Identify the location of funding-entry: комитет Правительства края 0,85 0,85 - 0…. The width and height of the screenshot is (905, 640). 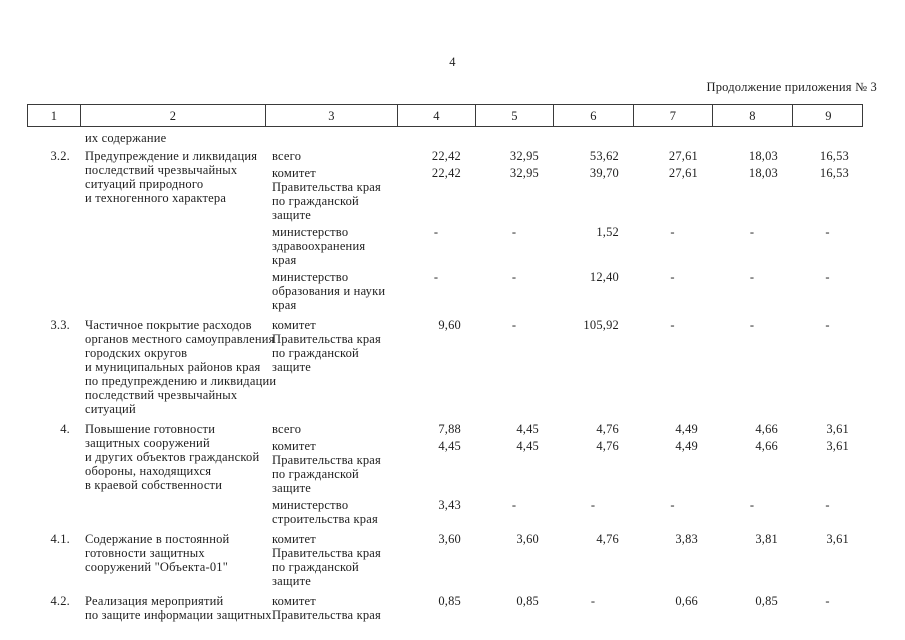
(564, 608).